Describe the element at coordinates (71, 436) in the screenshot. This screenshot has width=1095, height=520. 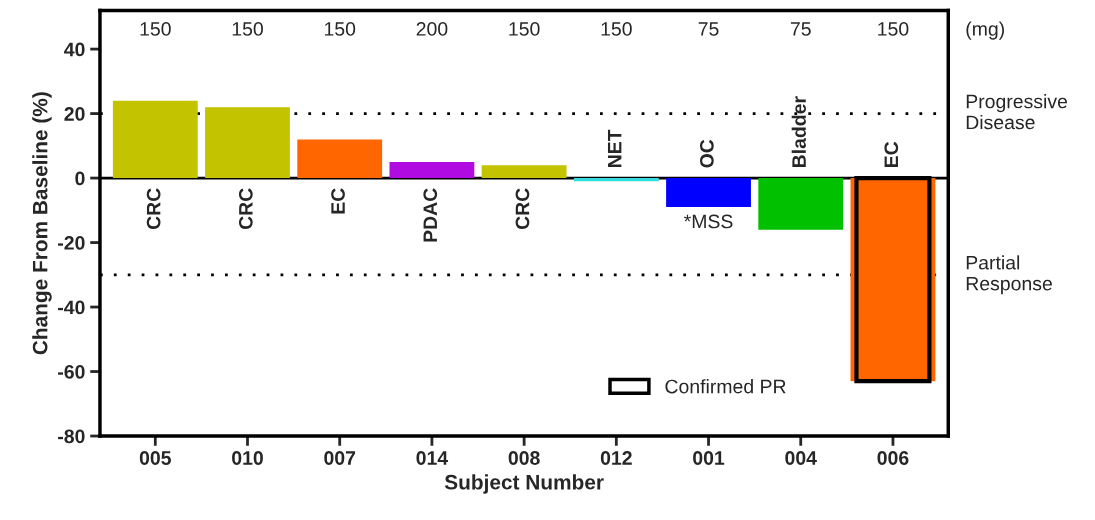
I see `y-tick-label: -80` at that location.